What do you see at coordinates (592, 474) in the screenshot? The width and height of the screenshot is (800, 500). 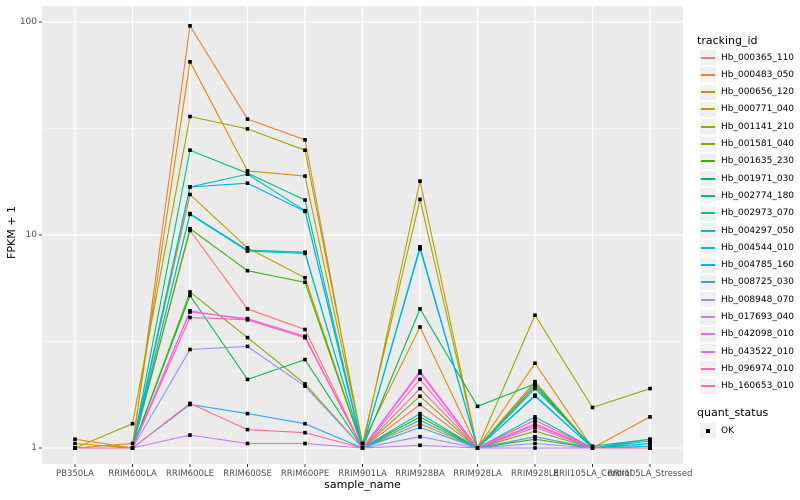 I see `x-tick-label: RRII105LA_Control` at bounding box center [592, 474].